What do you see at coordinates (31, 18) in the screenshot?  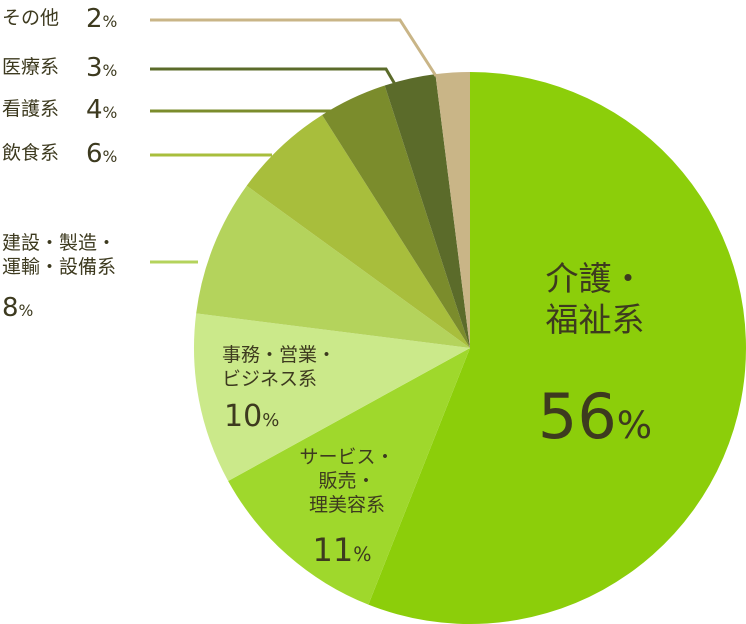 I see `slice-label: その他` at bounding box center [31, 18].